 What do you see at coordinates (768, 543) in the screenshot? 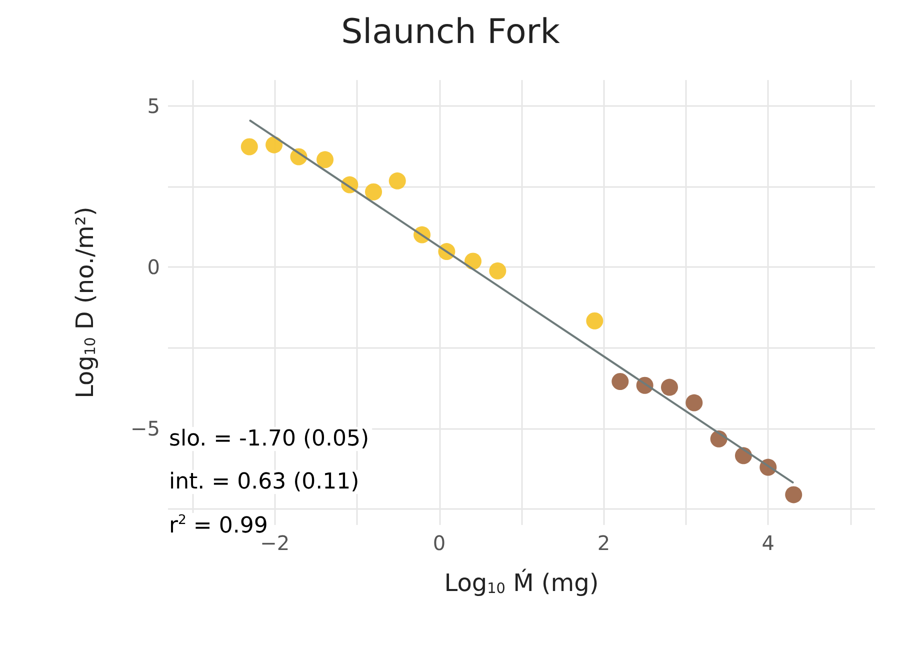
I see `x-tick-label: 4` at bounding box center [768, 543].